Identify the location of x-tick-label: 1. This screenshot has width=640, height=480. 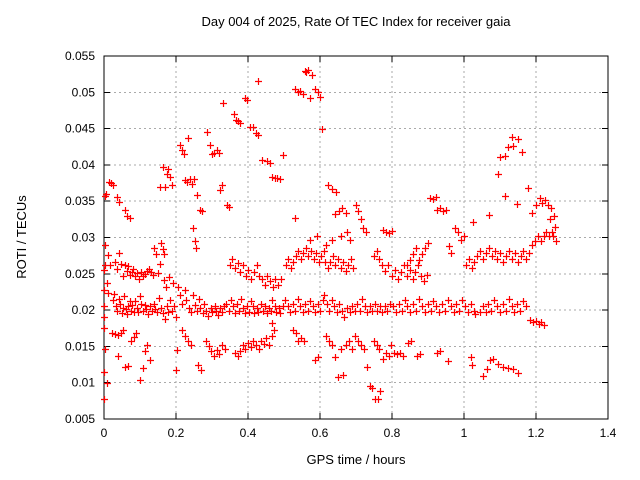
(464, 433).